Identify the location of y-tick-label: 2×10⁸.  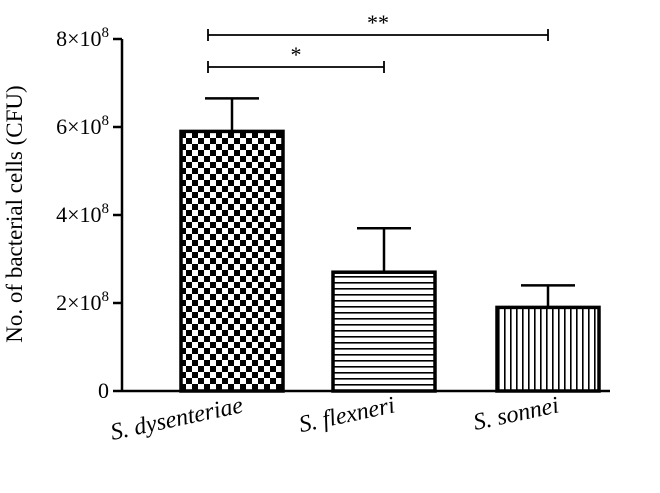
(82, 302).